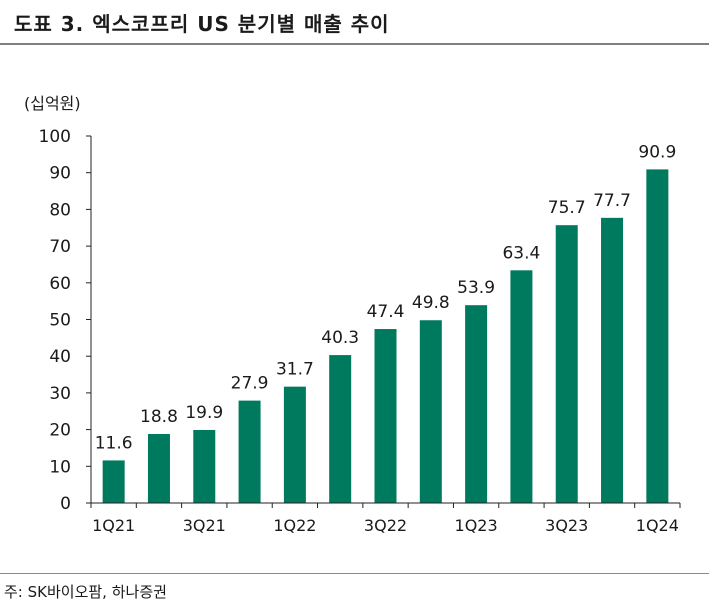  What do you see at coordinates (60, 394) in the screenshot?
I see `y-tick-label: 30` at bounding box center [60, 394].